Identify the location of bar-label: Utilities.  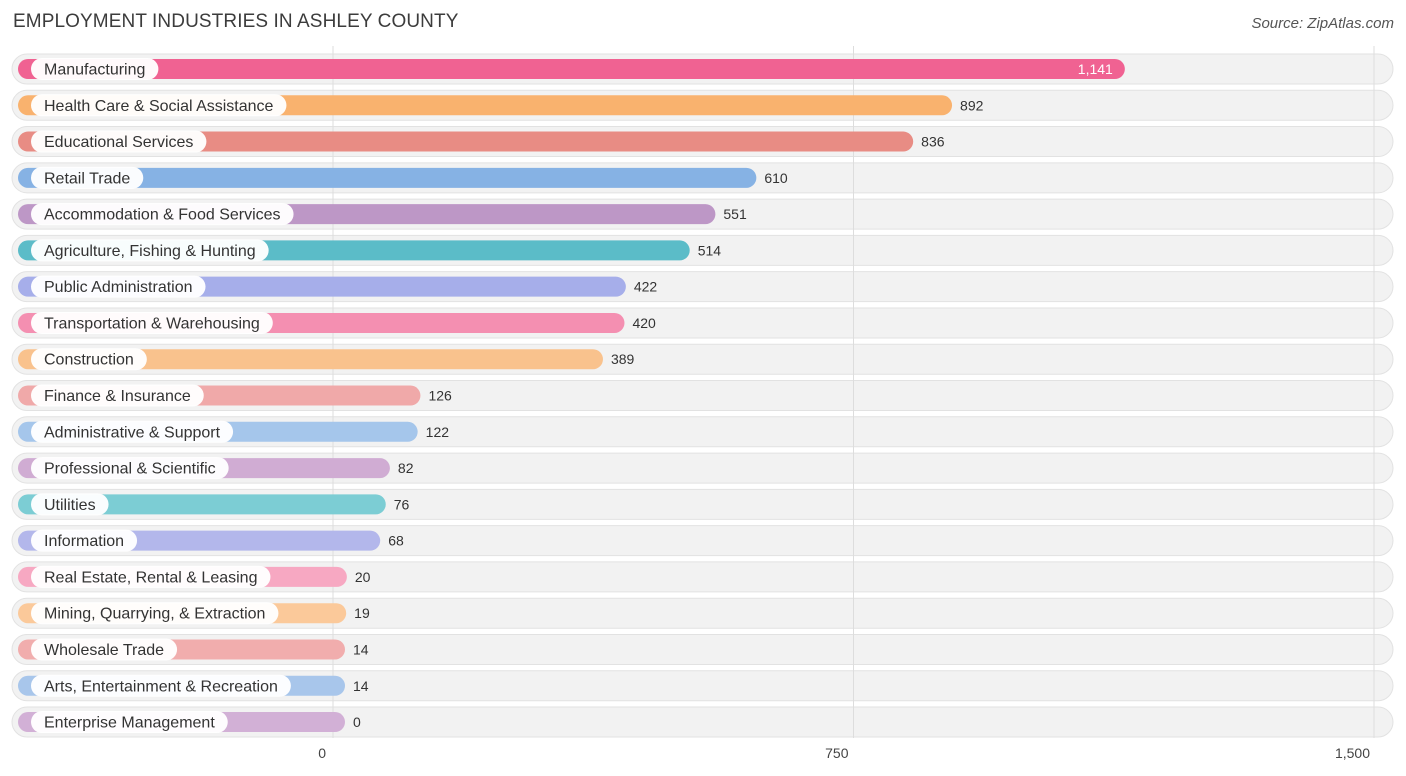
(70, 505).